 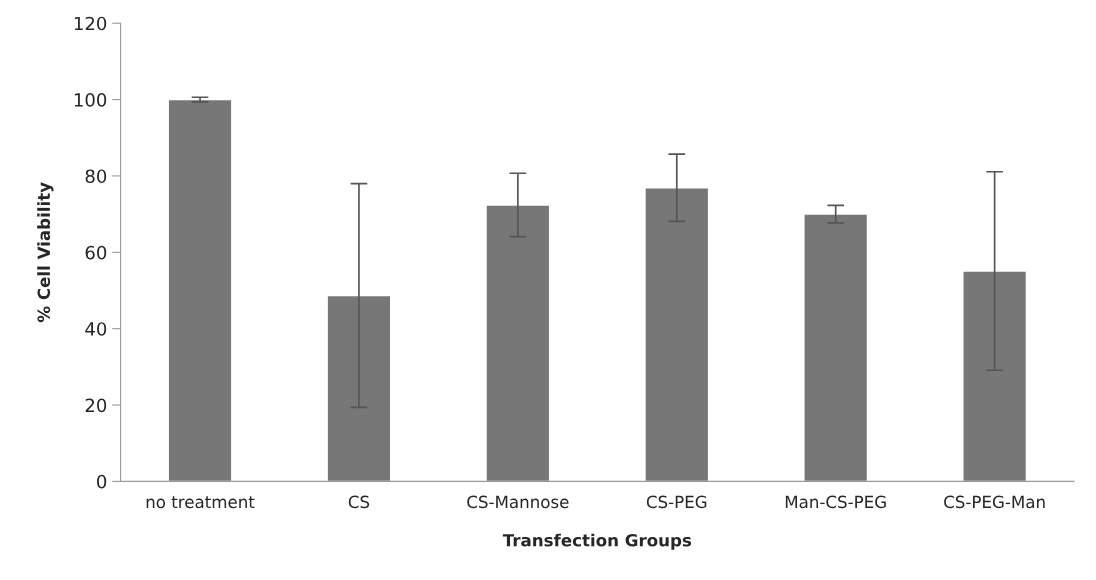 What do you see at coordinates (96, 252) in the screenshot?
I see `y-tick-label: 60` at bounding box center [96, 252].